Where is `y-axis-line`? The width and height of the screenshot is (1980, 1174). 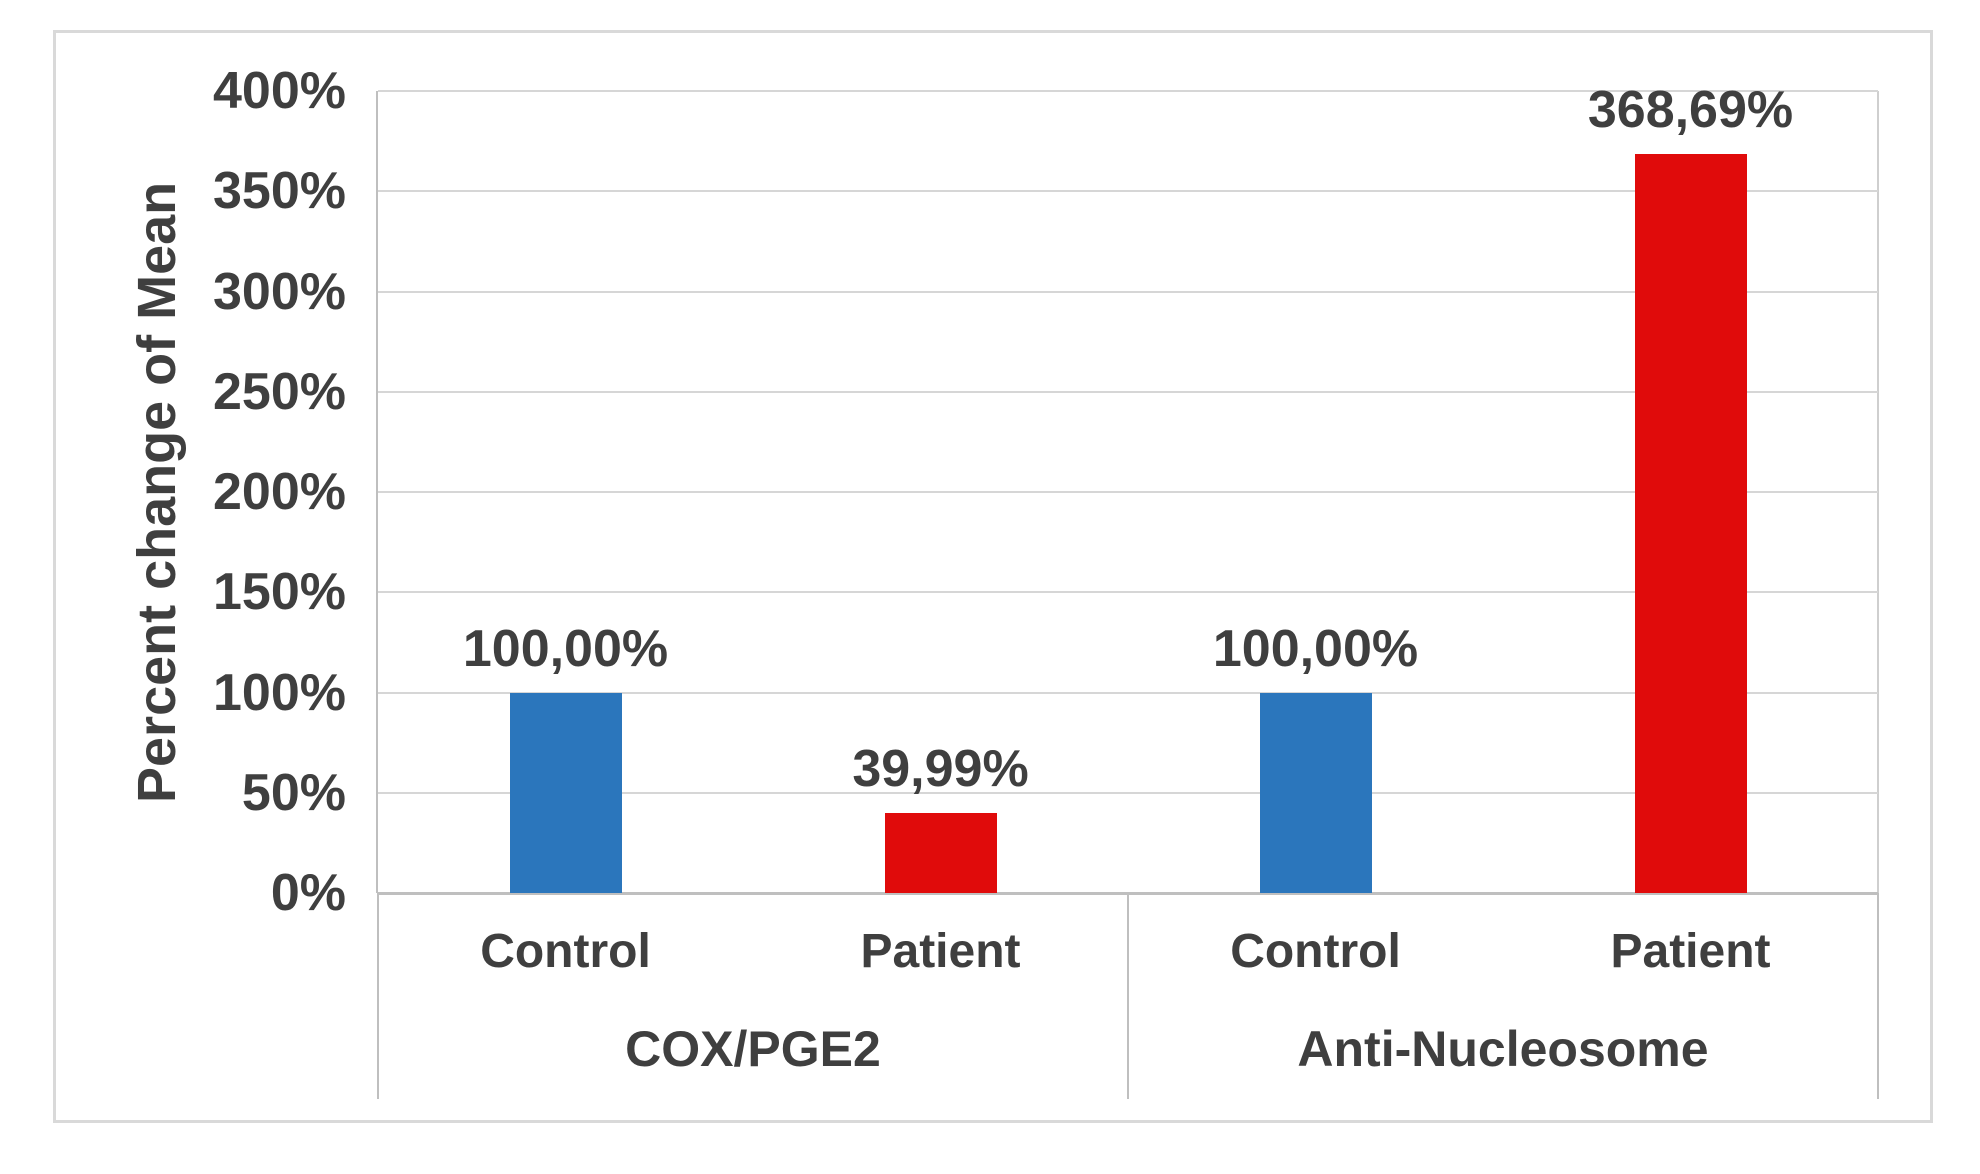
y-axis-line is located at coordinates (377, 492).